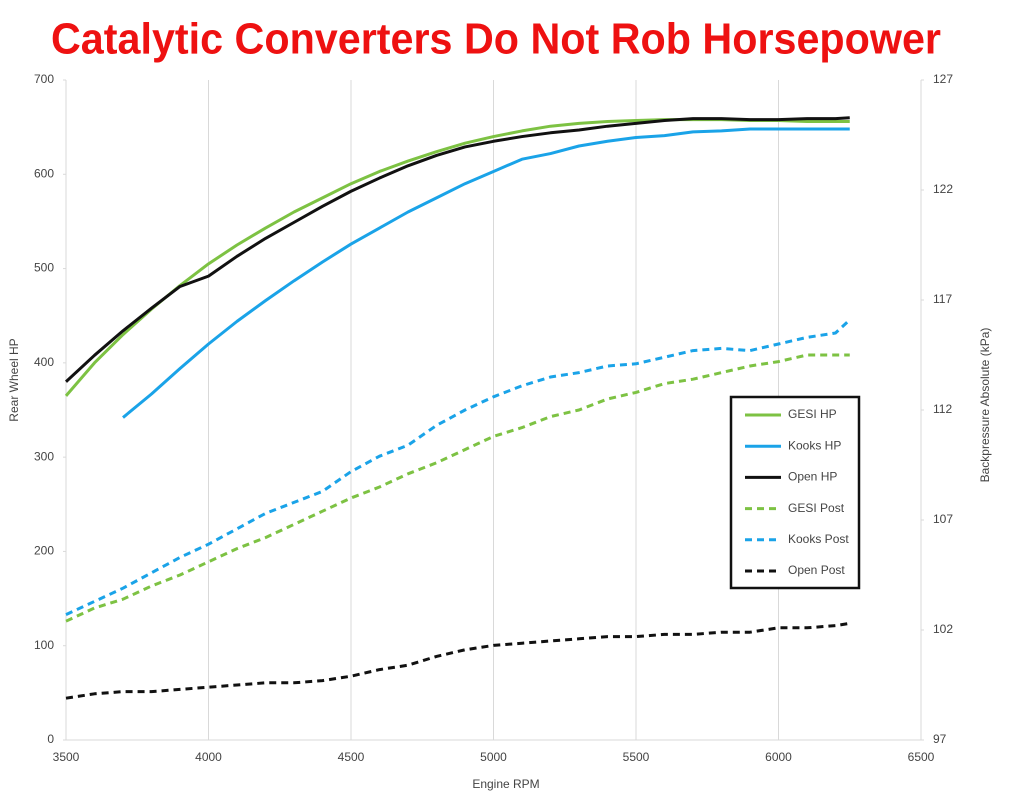 The image size is (1024, 799). What do you see at coordinates (14, 379) in the screenshot?
I see `y-axis-label: Rear Wheel HP` at bounding box center [14, 379].